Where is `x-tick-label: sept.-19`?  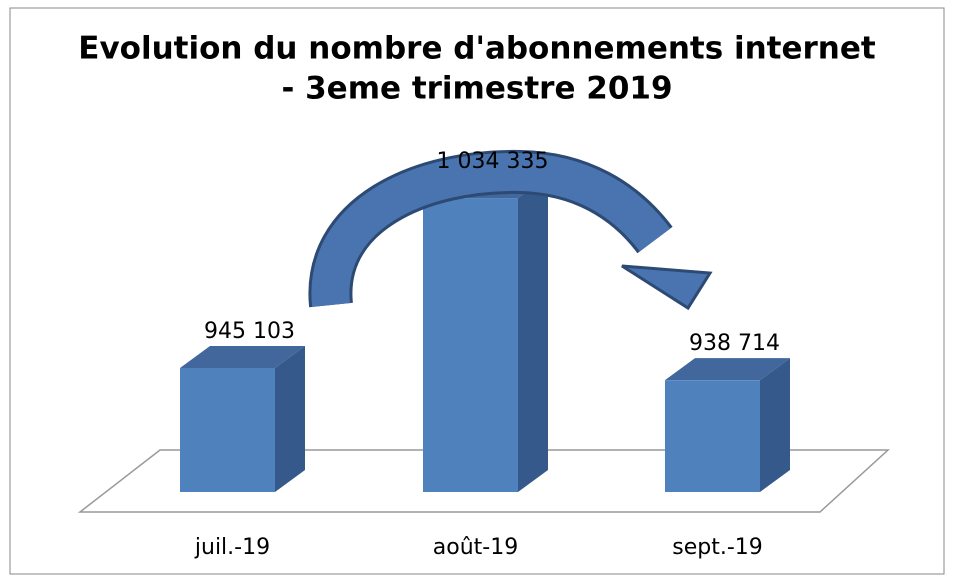
x-tick-label: sept.-19 is located at coordinates (717, 547).